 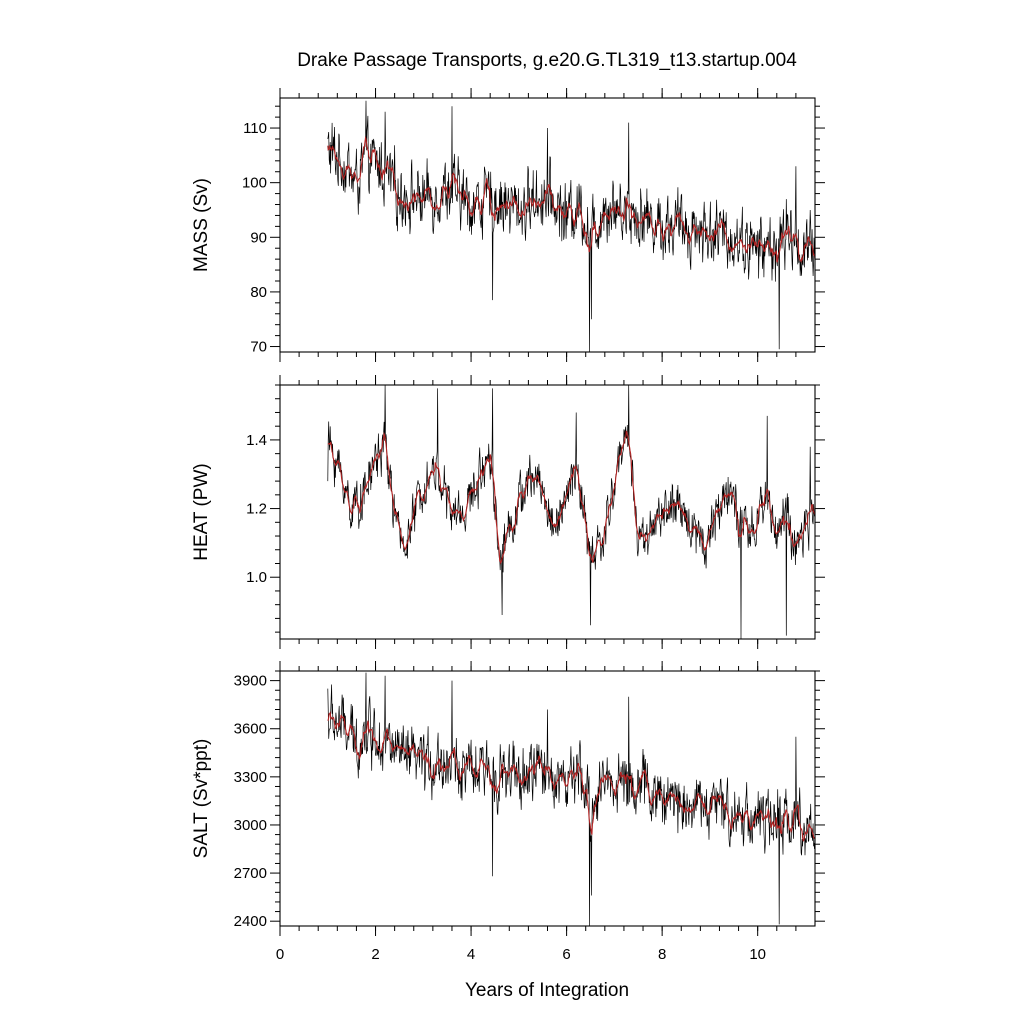 I want to click on y-axis-title-mass: MASS (Sv), so click(x=201, y=225).